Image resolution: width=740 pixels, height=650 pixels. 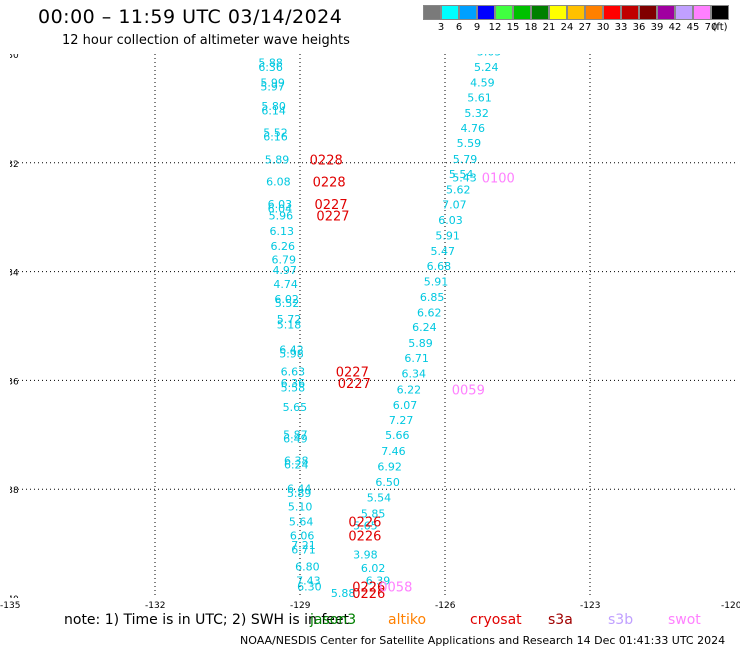 What do you see at coordinates (603, 27) in the screenshot?
I see `legend-label: 30` at bounding box center [603, 27].